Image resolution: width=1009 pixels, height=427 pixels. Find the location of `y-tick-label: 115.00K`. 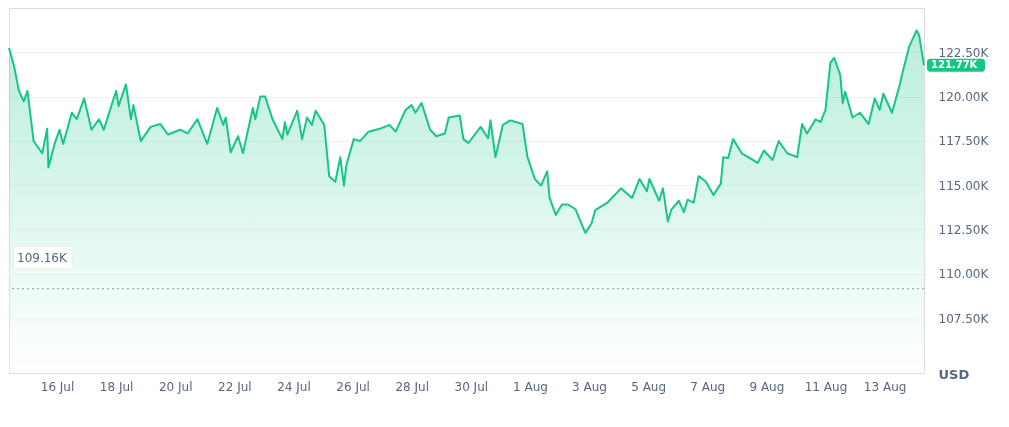

y-tick-label: 115.00K is located at coordinates (964, 185).